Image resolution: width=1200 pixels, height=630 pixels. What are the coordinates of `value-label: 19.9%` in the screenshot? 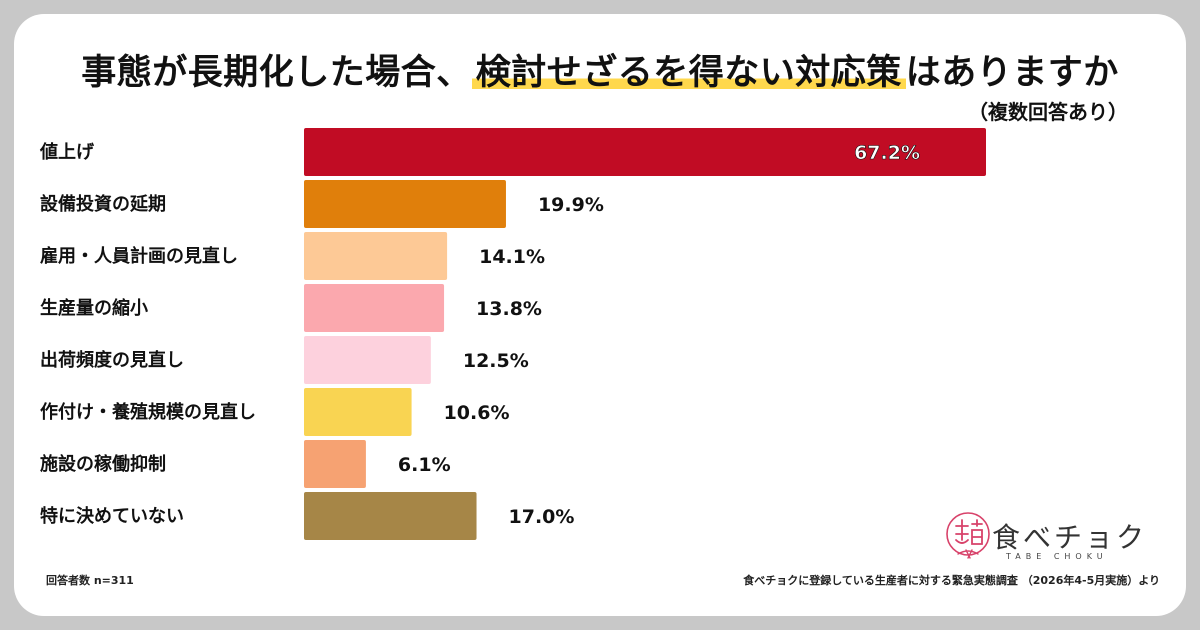 It's located at (571, 205).